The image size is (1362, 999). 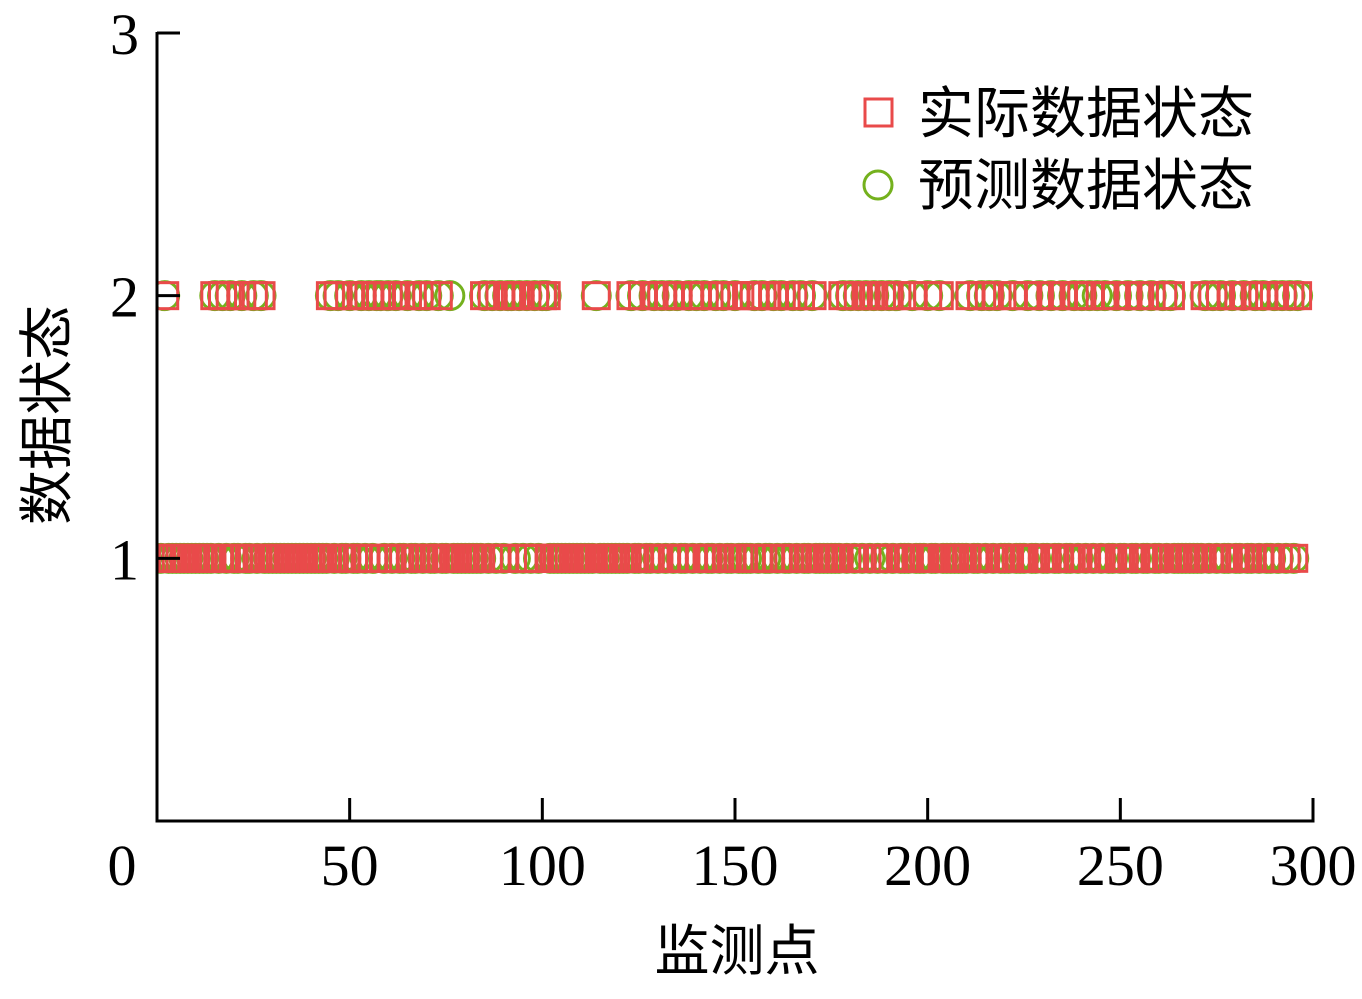 What do you see at coordinates (1058, 151) in the screenshot?
I see `legend: 实际数据状态 预测数据状态` at bounding box center [1058, 151].